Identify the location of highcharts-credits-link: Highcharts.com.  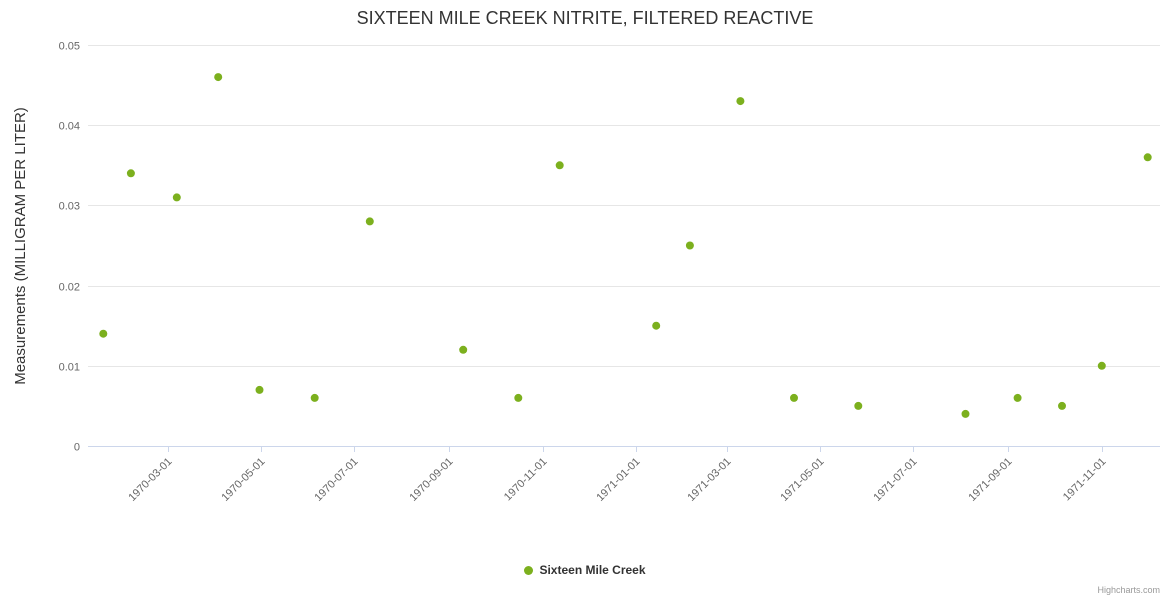
(1128, 590).